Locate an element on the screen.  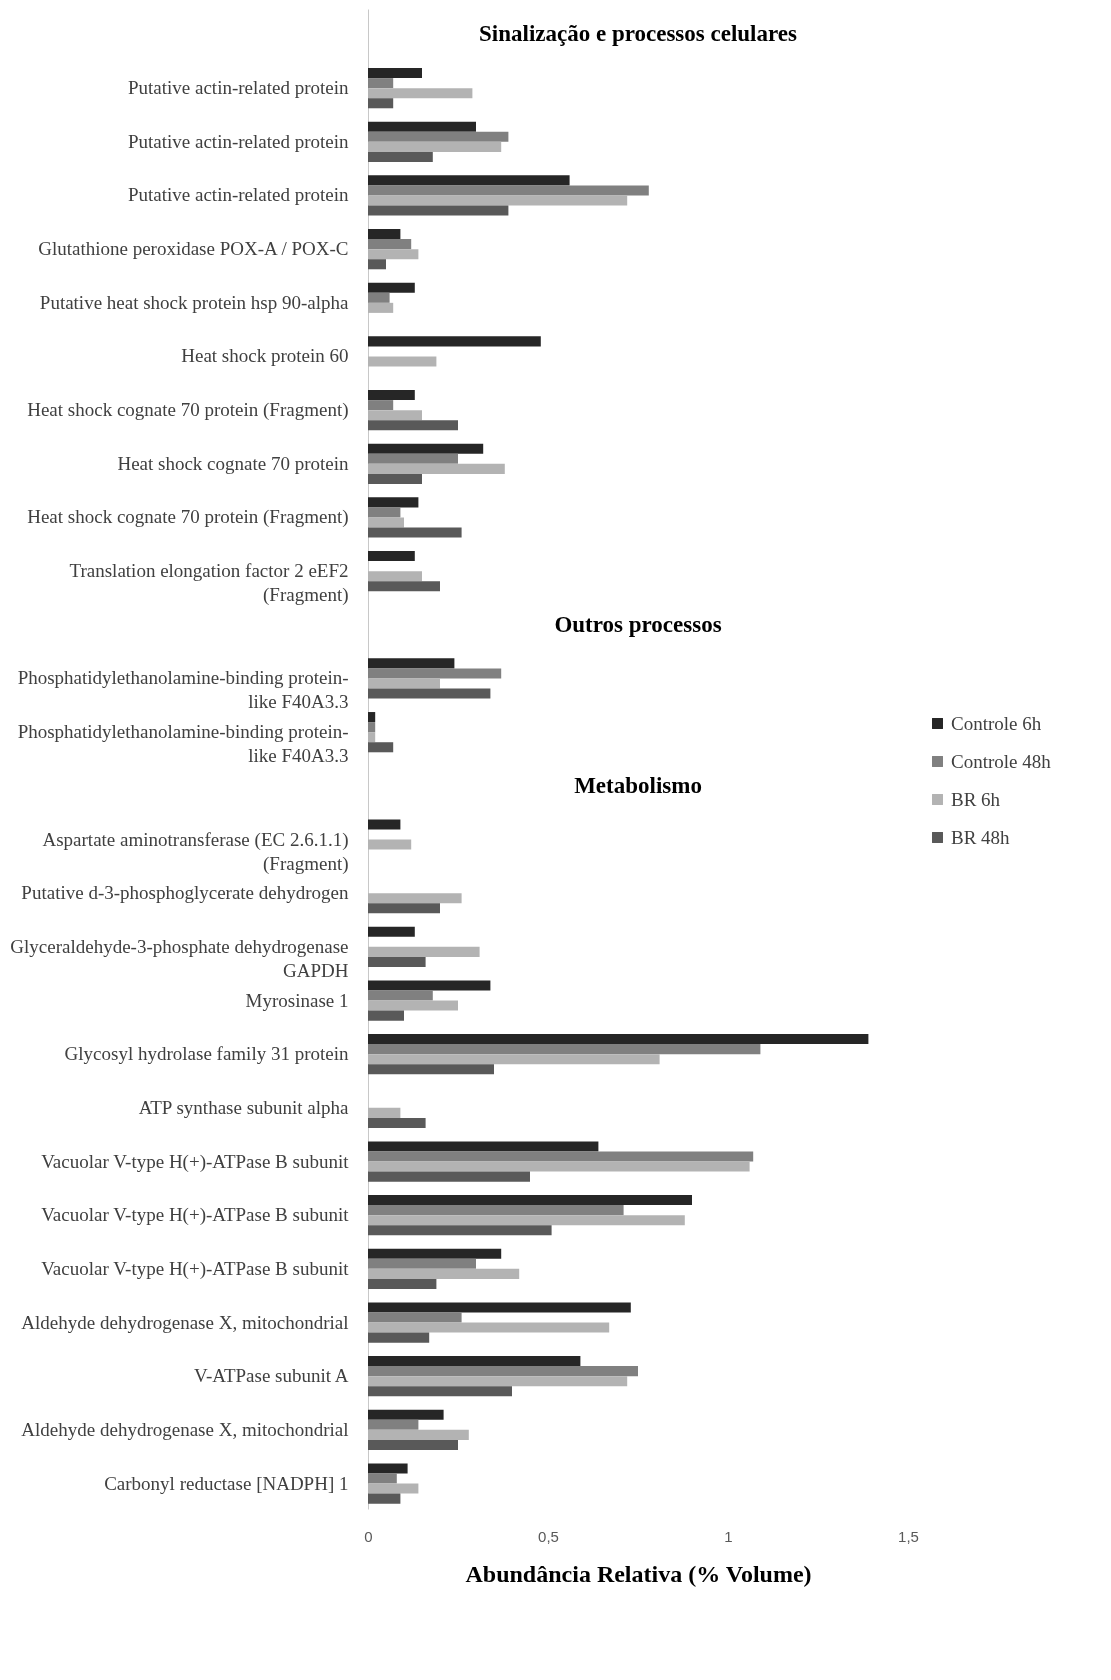
x-axis-title: Abundância Relativa (% Volume) is located at coordinates (638, 1573).